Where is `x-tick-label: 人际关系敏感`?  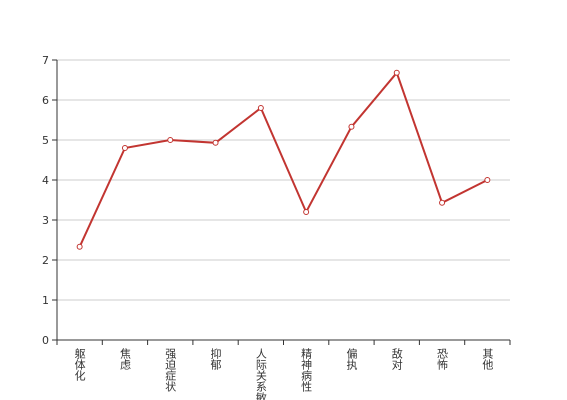 x-tick-label: 人际关系敏感 is located at coordinates (260, 374).